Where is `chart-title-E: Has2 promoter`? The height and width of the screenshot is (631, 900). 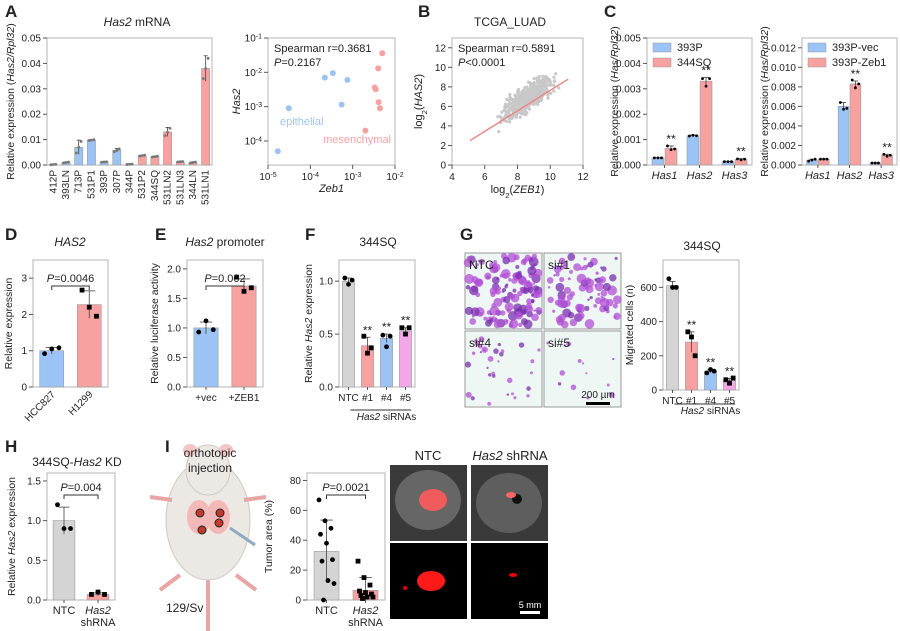
chart-title-E: Has2 promoter is located at coordinates (224, 242).